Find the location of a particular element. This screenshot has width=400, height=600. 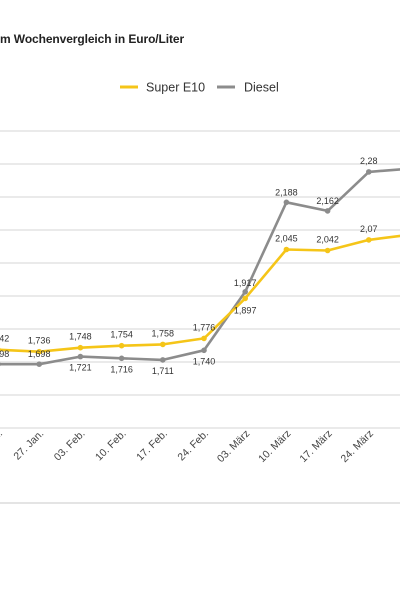

legend: Super E10 Diesel is located at coordinates (199, 88).